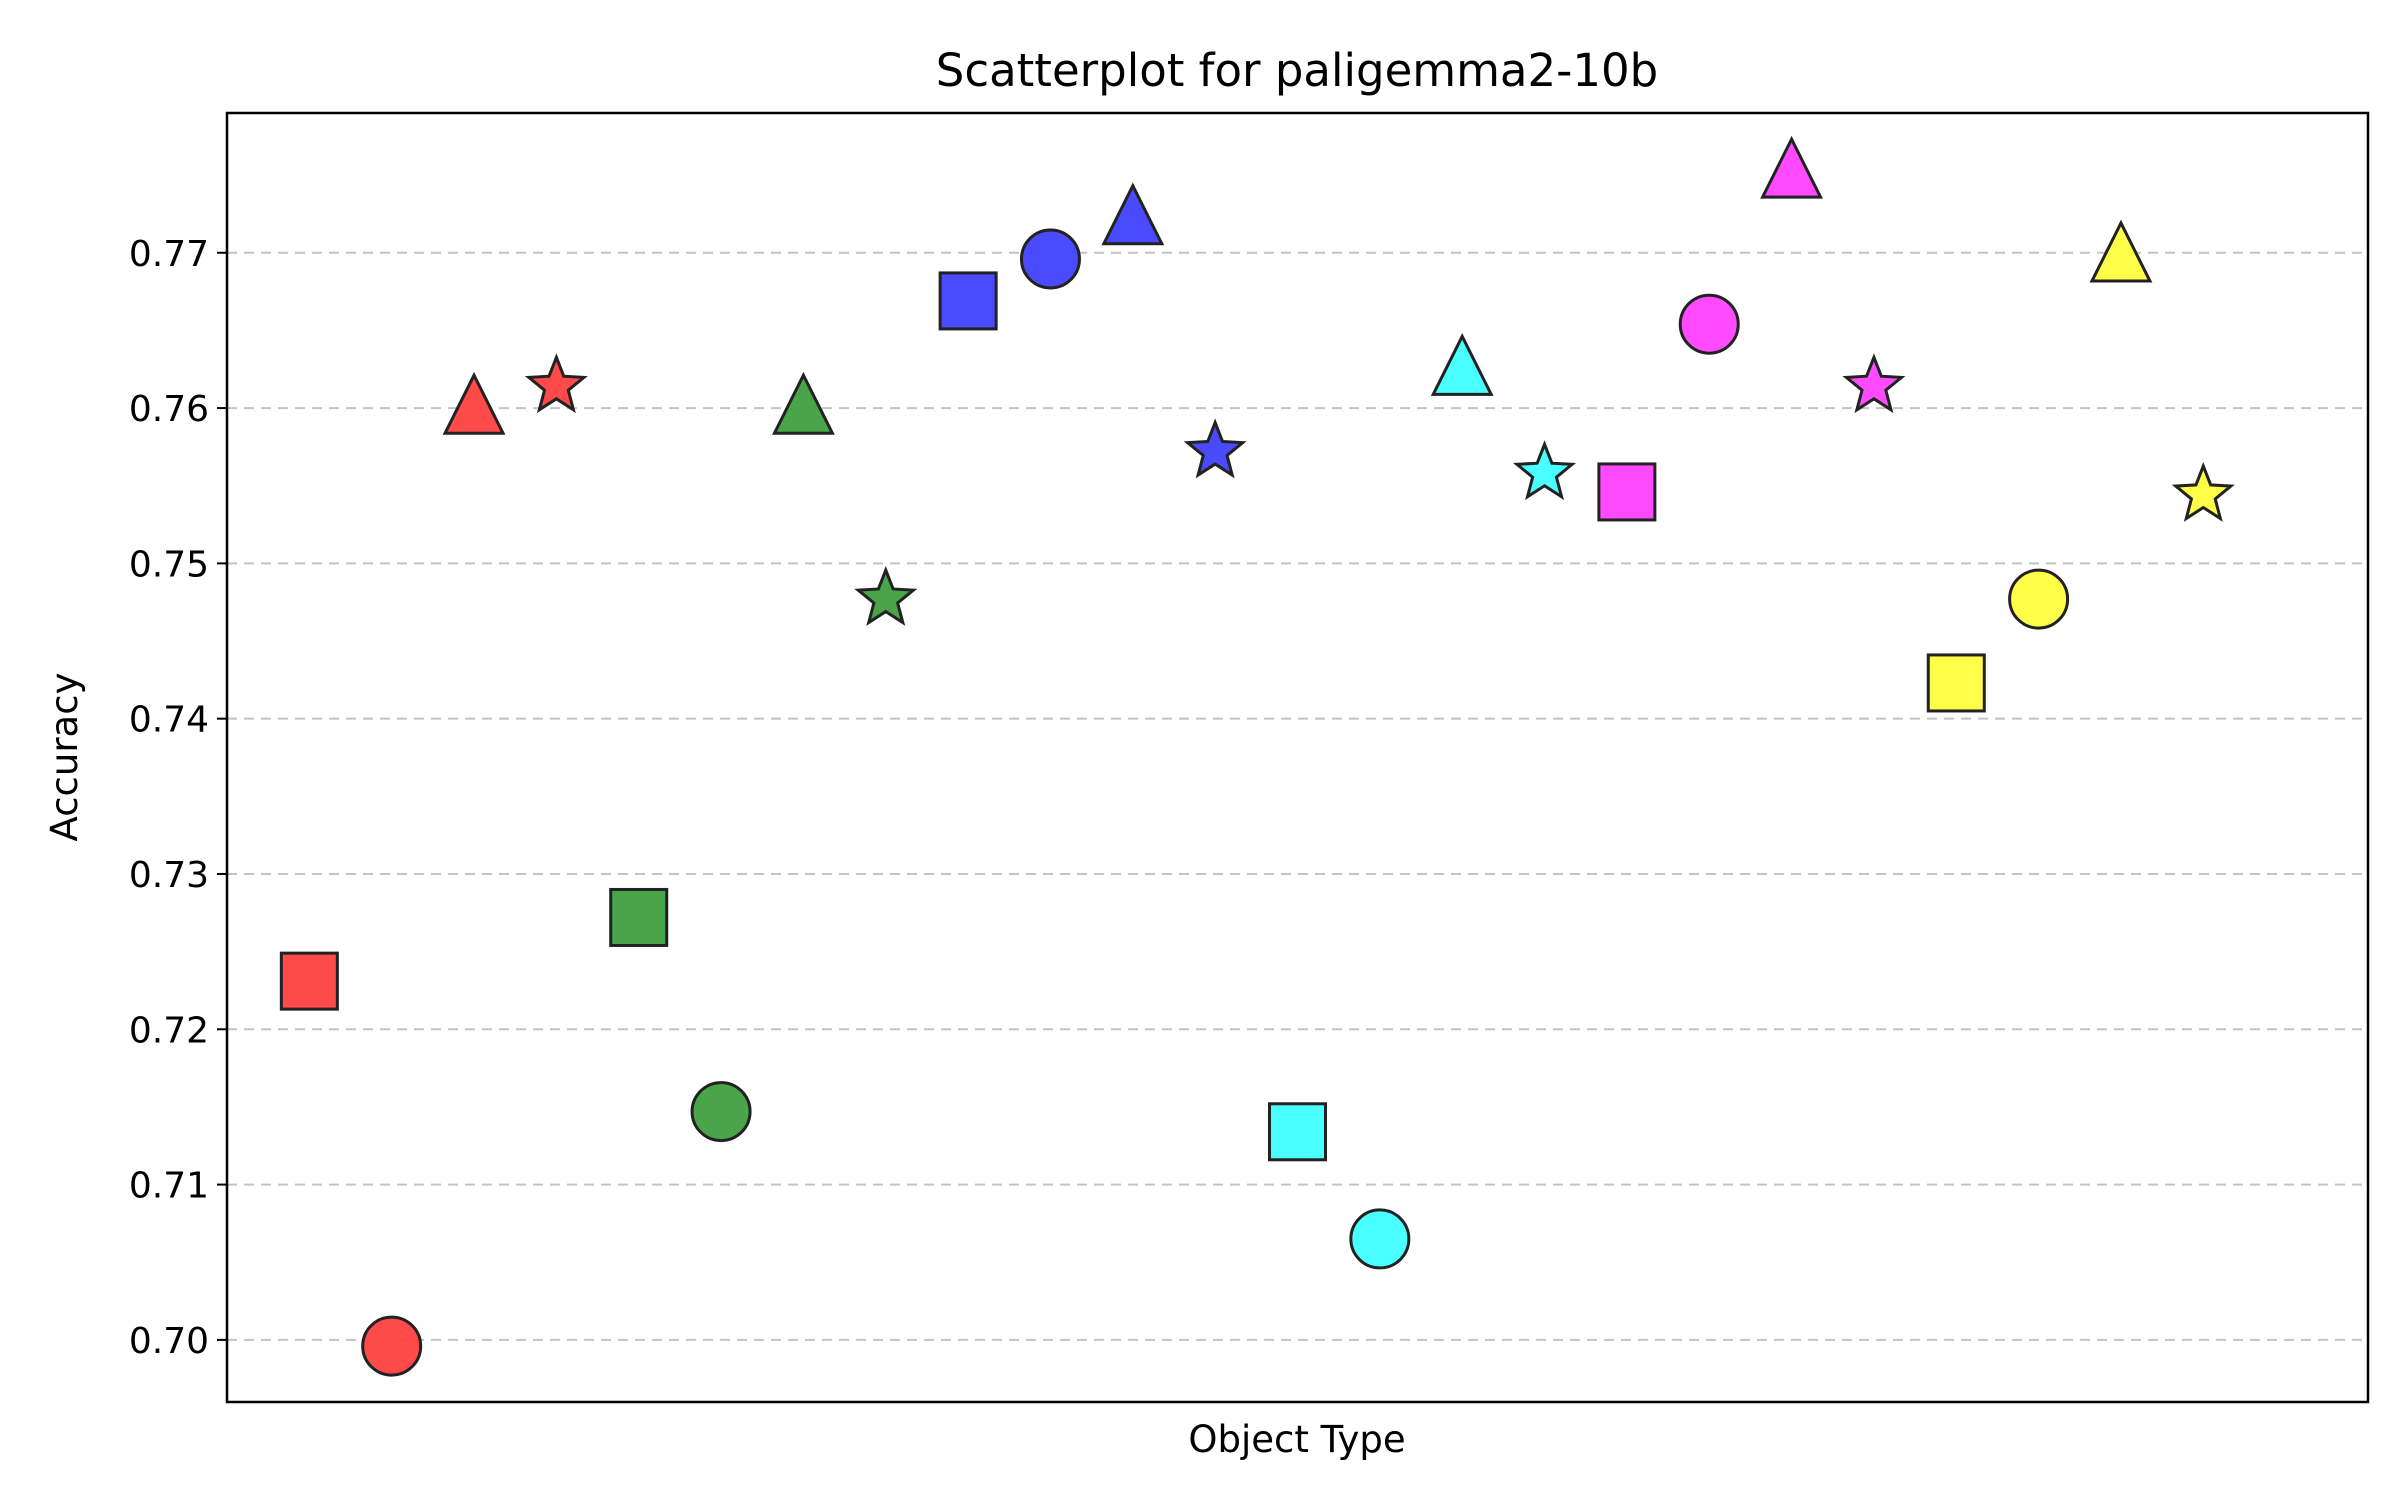 This screenshot has width=2400, height=1500. Describe the element at coordinates (169, 1341) in the screenshot. I see `y-tick-label: 0.70` at that location.